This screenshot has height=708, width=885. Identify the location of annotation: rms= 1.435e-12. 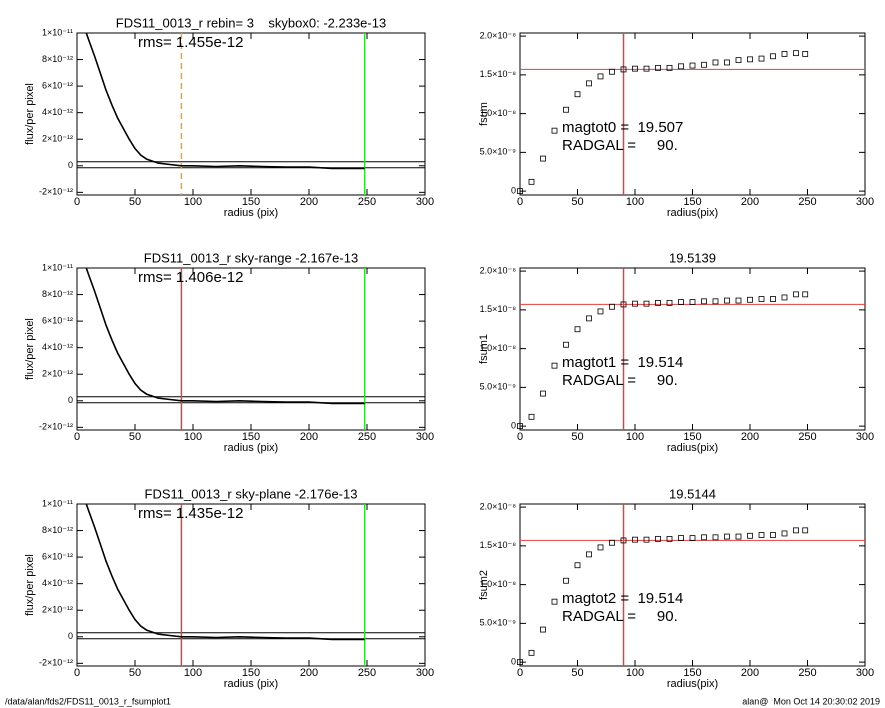
(190, 513).